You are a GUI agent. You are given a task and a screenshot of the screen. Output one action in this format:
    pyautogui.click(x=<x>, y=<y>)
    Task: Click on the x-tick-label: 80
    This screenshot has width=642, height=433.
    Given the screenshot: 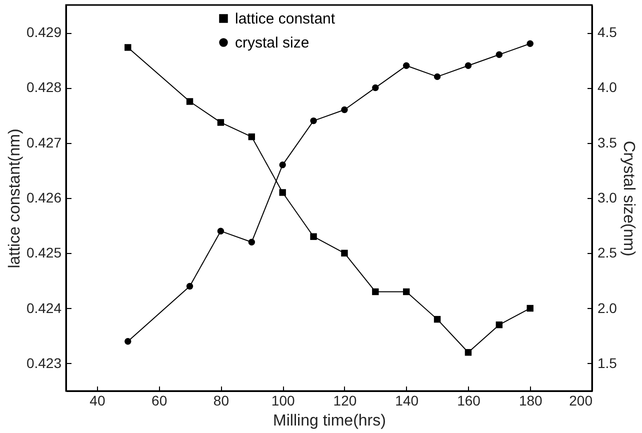 What is the action you would take?
    pyautogui.click(x=221, y=400)
    